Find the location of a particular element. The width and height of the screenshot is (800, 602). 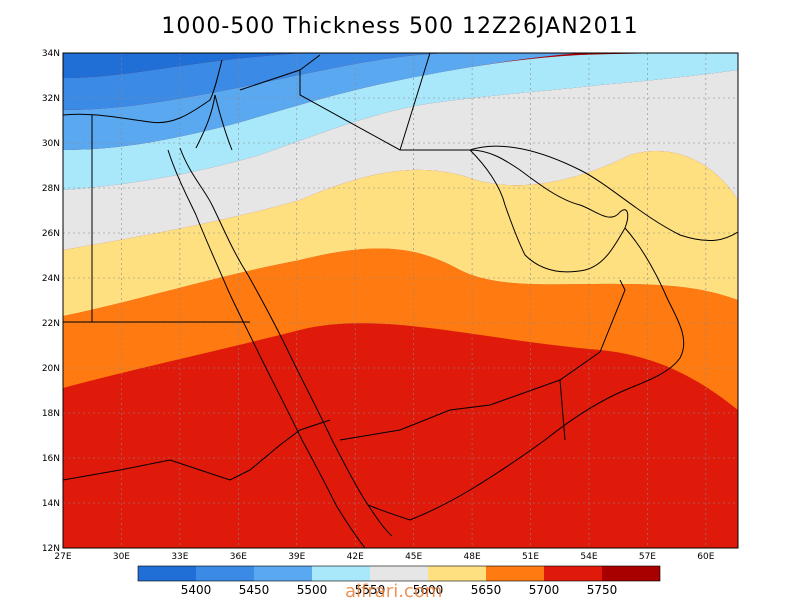

saudi-border-south is located at coordinates (470, 396).